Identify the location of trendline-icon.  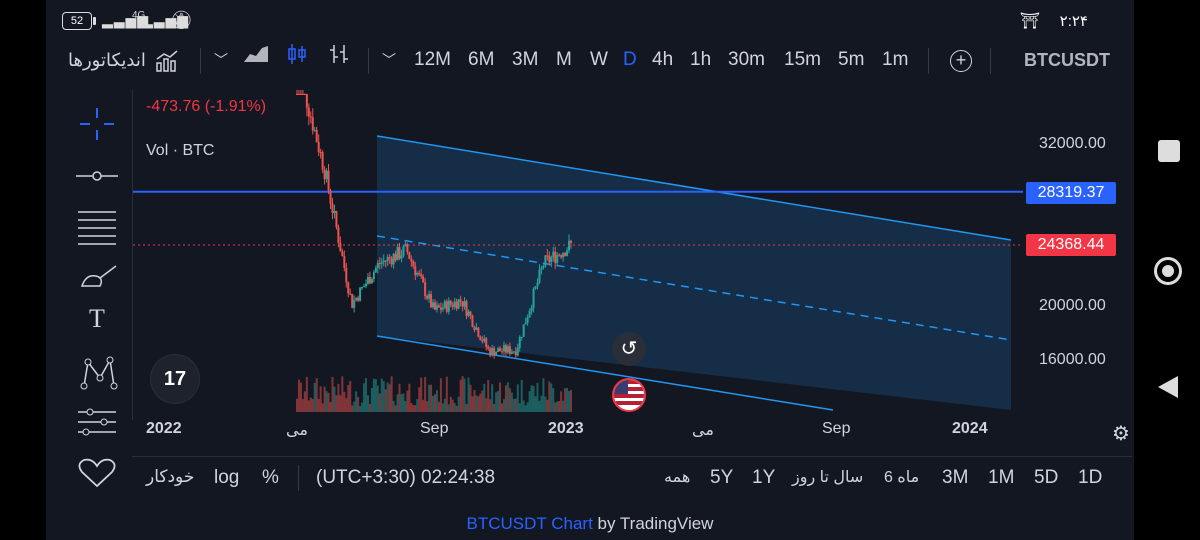
(97, 176).